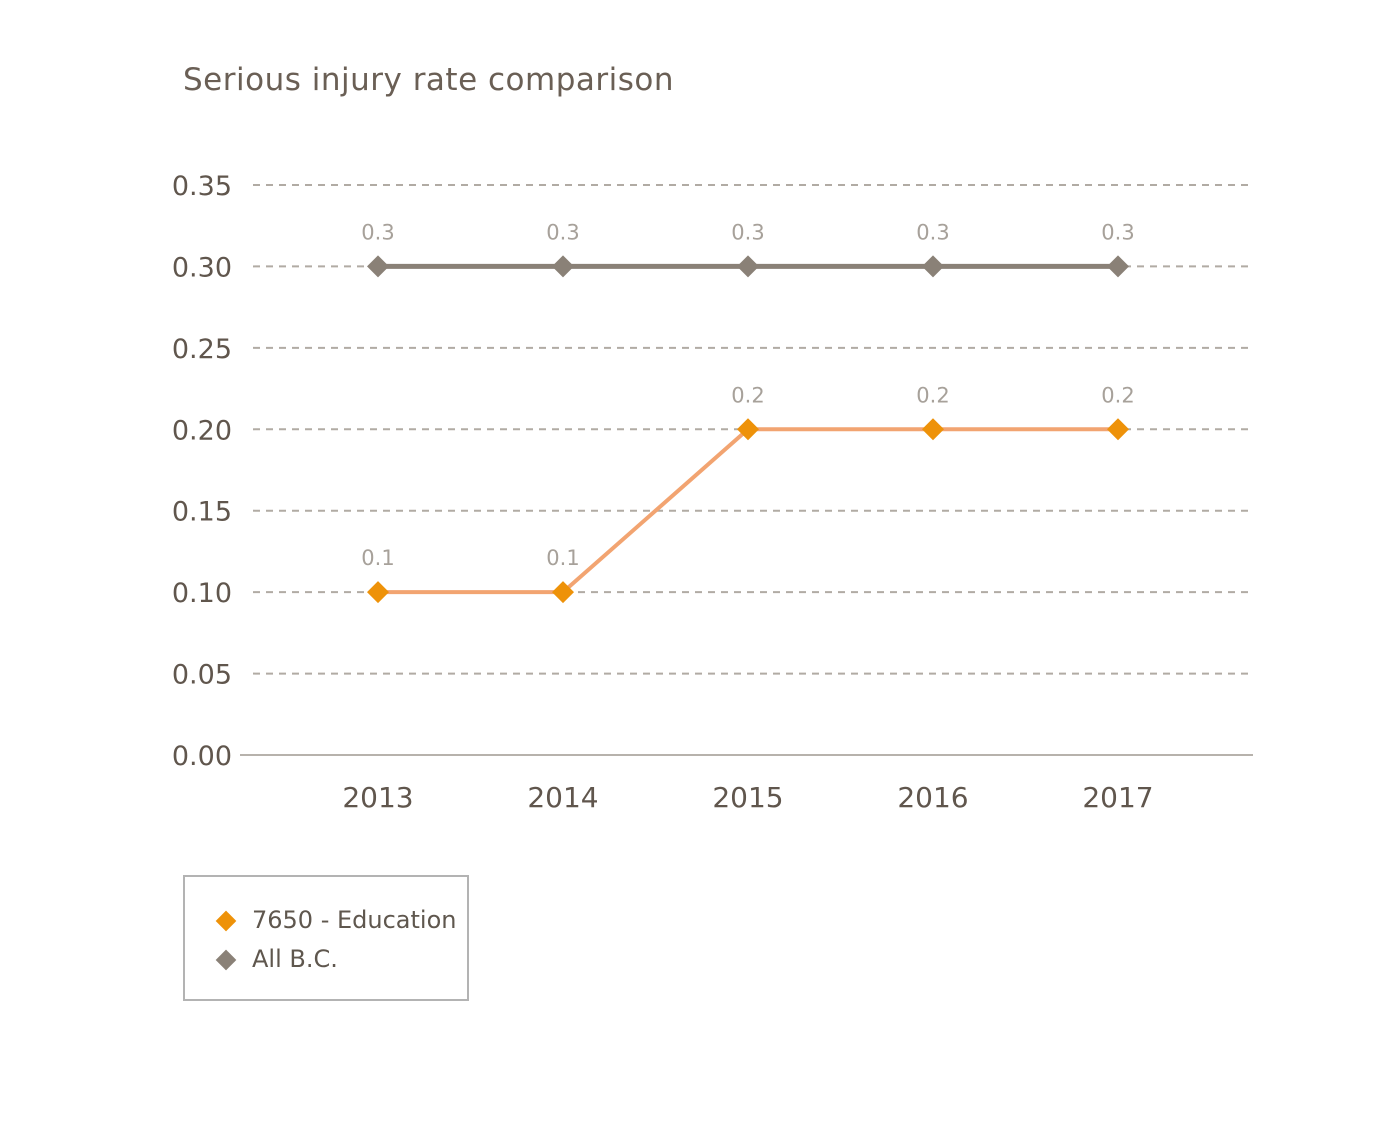 The height and width of the screenshot is (1133, 1380). I want to click on legend-label: 7650 - Education, so click(354, 919).